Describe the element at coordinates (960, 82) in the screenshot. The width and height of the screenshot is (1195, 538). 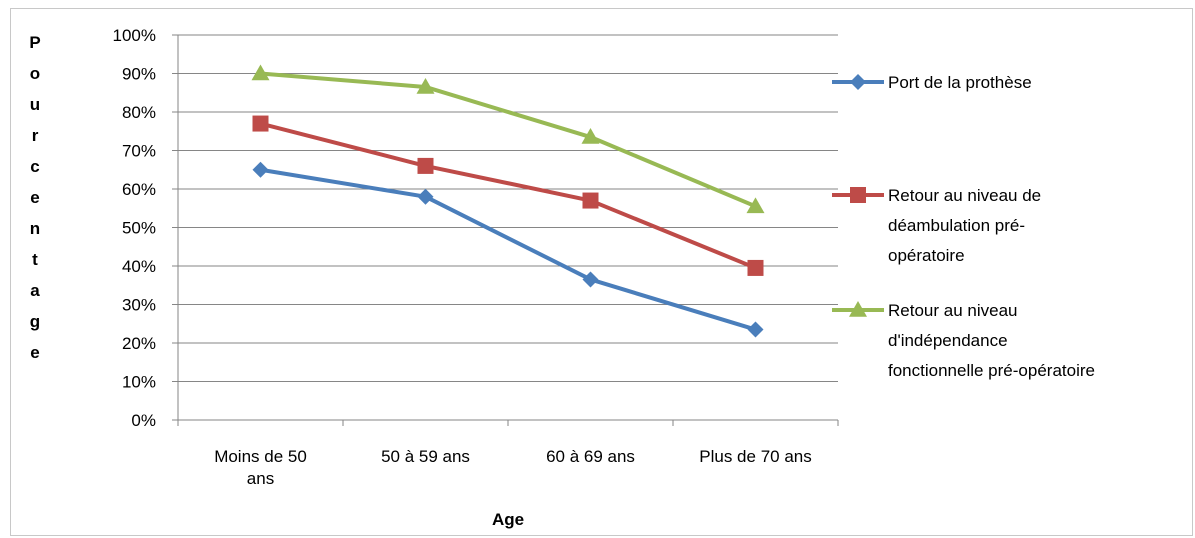
I see `legend-label: Port de la prothèse` at that location.